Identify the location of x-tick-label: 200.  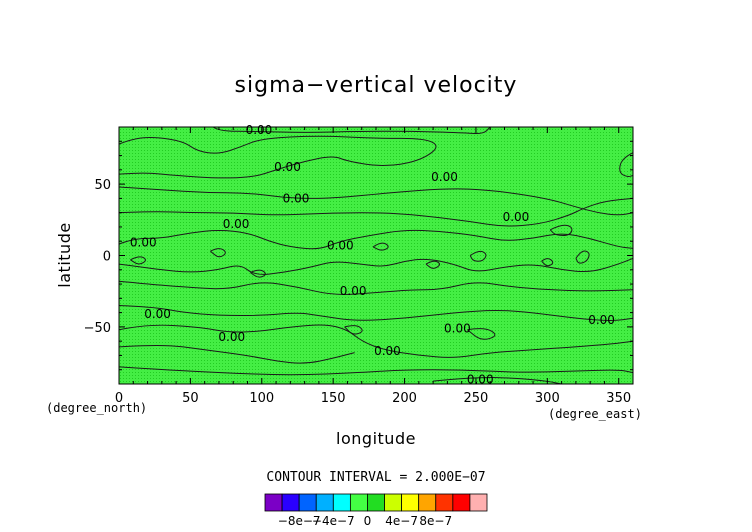
(404, 398).